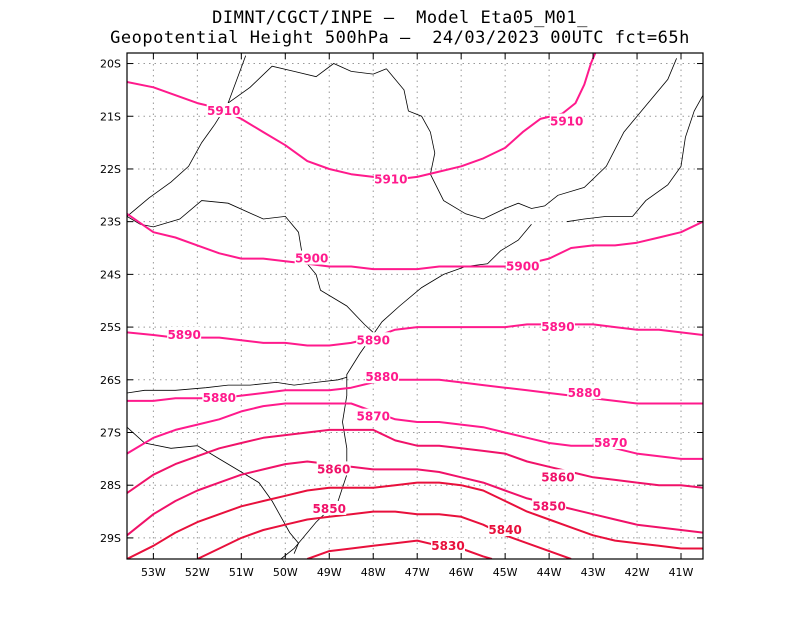 Image resolution: width=800 pixels, height=618 pixels. I want to click on y-tick-label: 28S, so click(110, 485).